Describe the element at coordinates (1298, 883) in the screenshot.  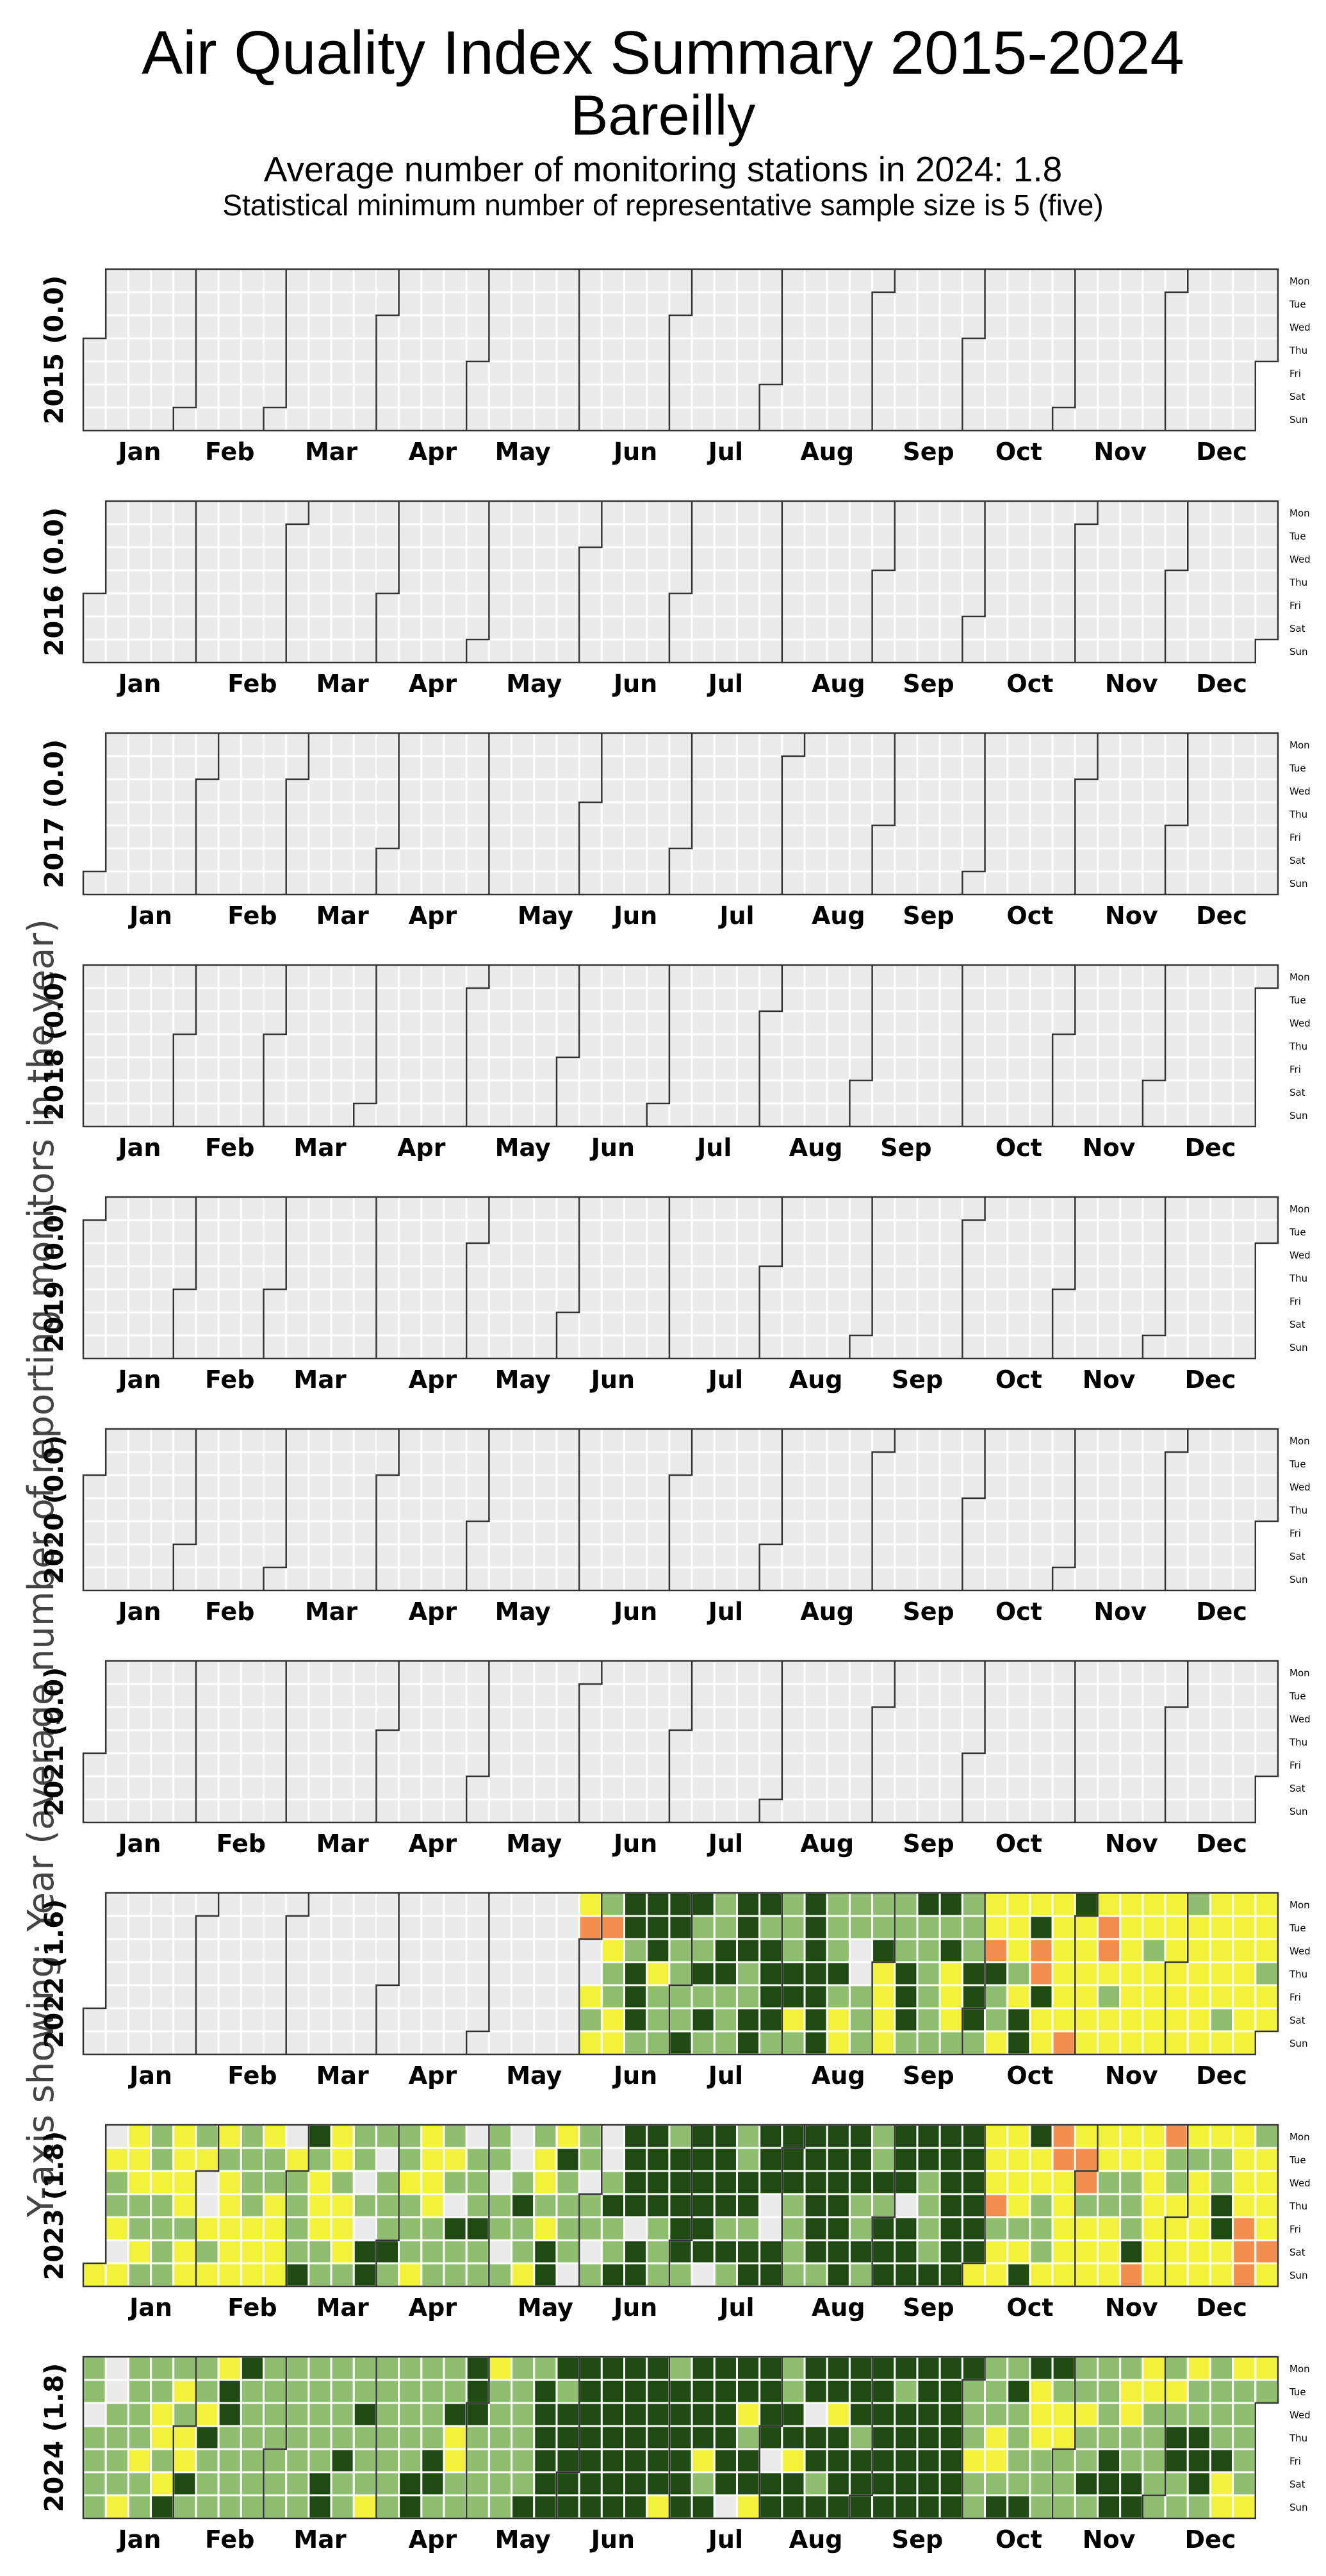
I see `weekday-label: Sun` at that location.